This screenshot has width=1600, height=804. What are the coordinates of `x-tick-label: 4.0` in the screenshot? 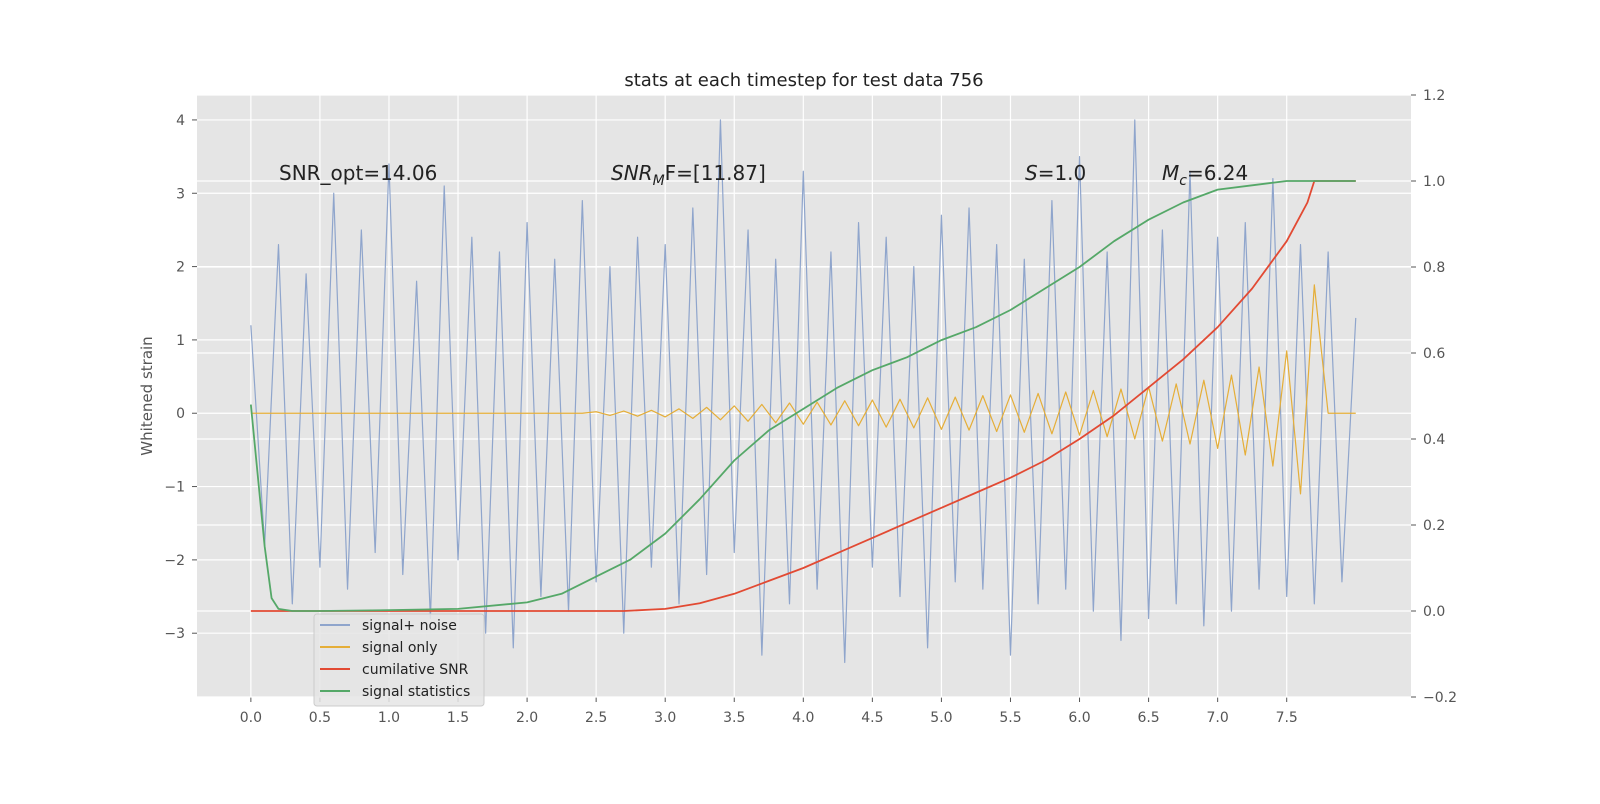 It's located at (803, 718).